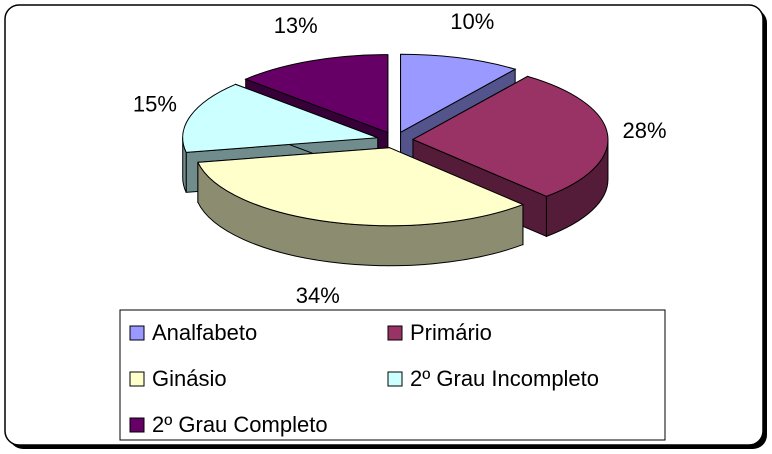 The height and width of the screenshot is (454, 772). Describe the element at coordinates (318, 295) in the screenshot. I see `data-label: 34%` at that location.